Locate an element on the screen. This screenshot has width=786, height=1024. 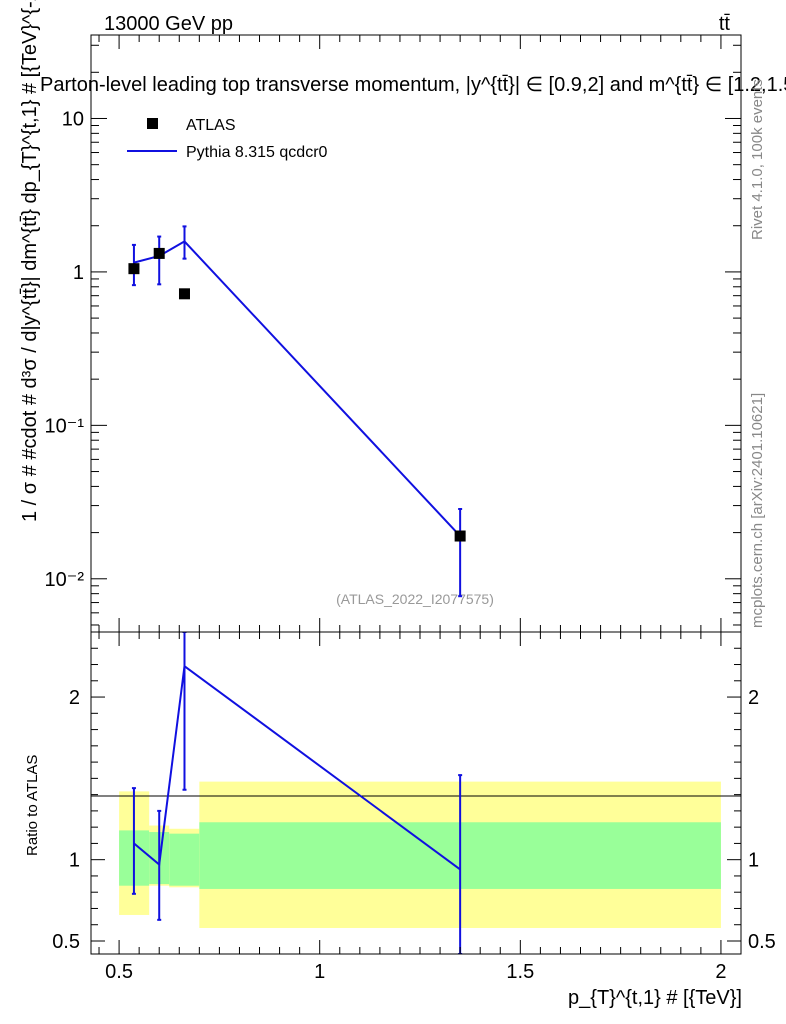
ratio-data-layer is located at coordinates (297, 793).